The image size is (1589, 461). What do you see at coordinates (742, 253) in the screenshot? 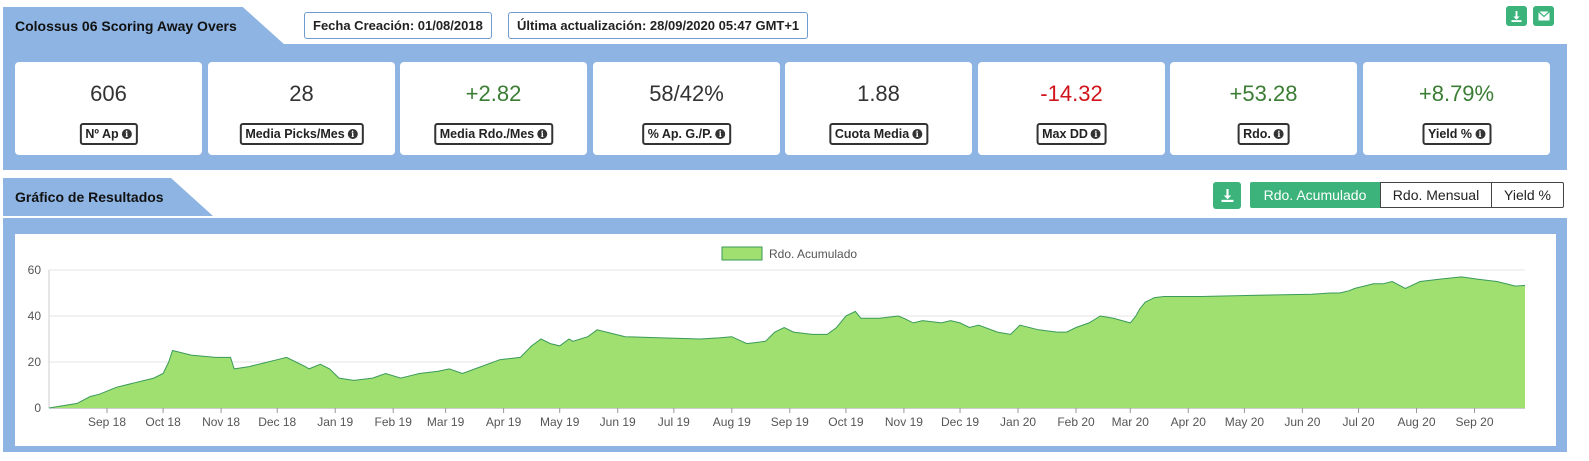
I see `legend-swatch` at bounding box center [742, 253].